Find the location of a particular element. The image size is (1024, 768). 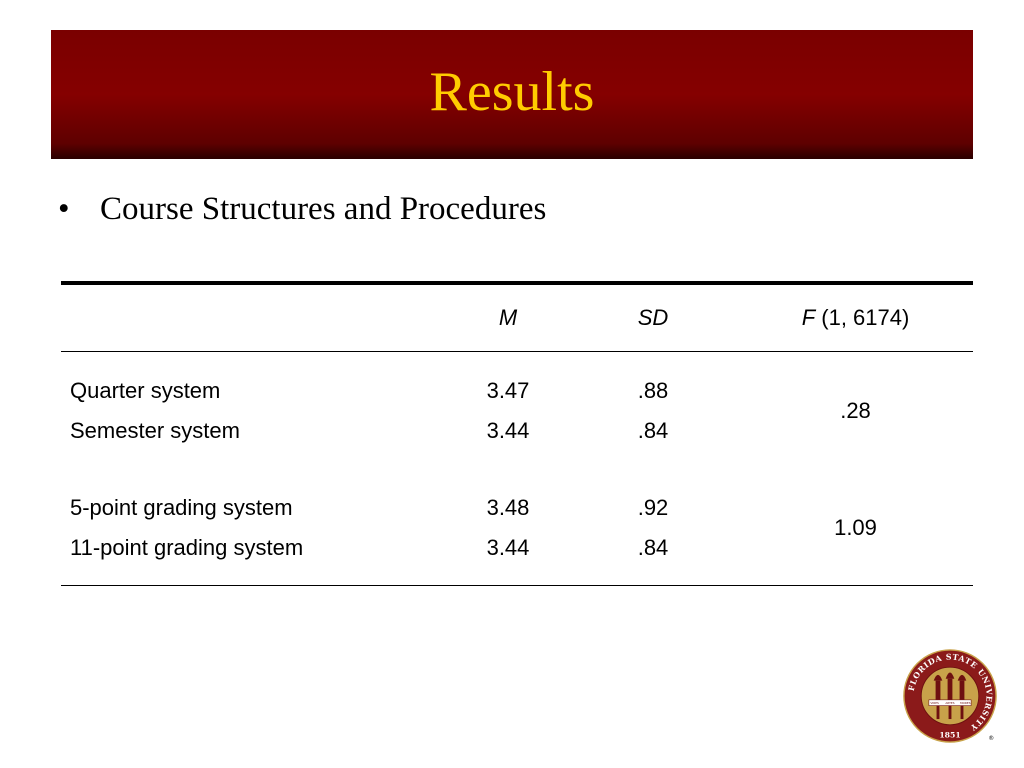

header-label-cell is located at coordinates (254, 316).